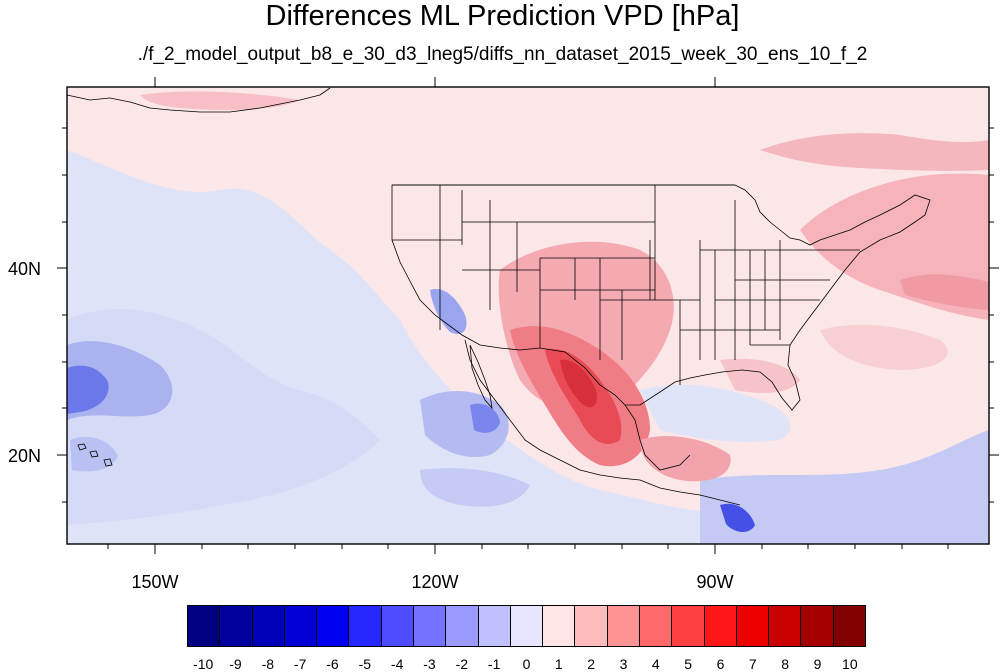 The image size is (1005, 672). Describe the element at coordinates (475, 487) in the screenshot. I see `region-east-pacific-blue` at that location.